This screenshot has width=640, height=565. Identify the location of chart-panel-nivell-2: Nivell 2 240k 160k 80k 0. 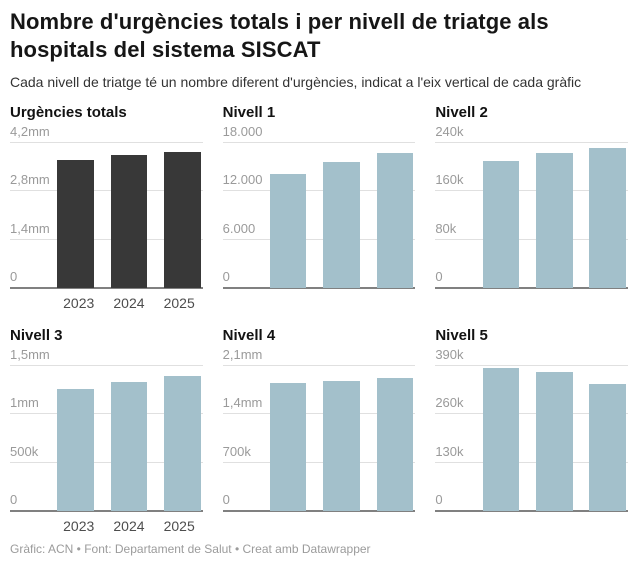
(531, 209).